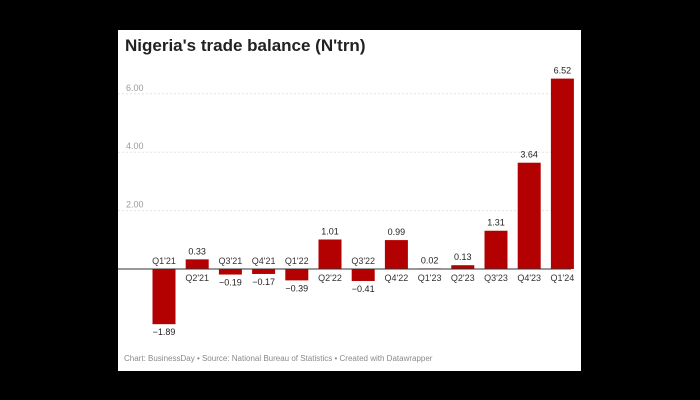 The height and width of the screenshot is (400, 700). Describe the element at coordinates (159, 358) in the screenshot. I see `chart-credit: Chart: BusinessDay` at that location.